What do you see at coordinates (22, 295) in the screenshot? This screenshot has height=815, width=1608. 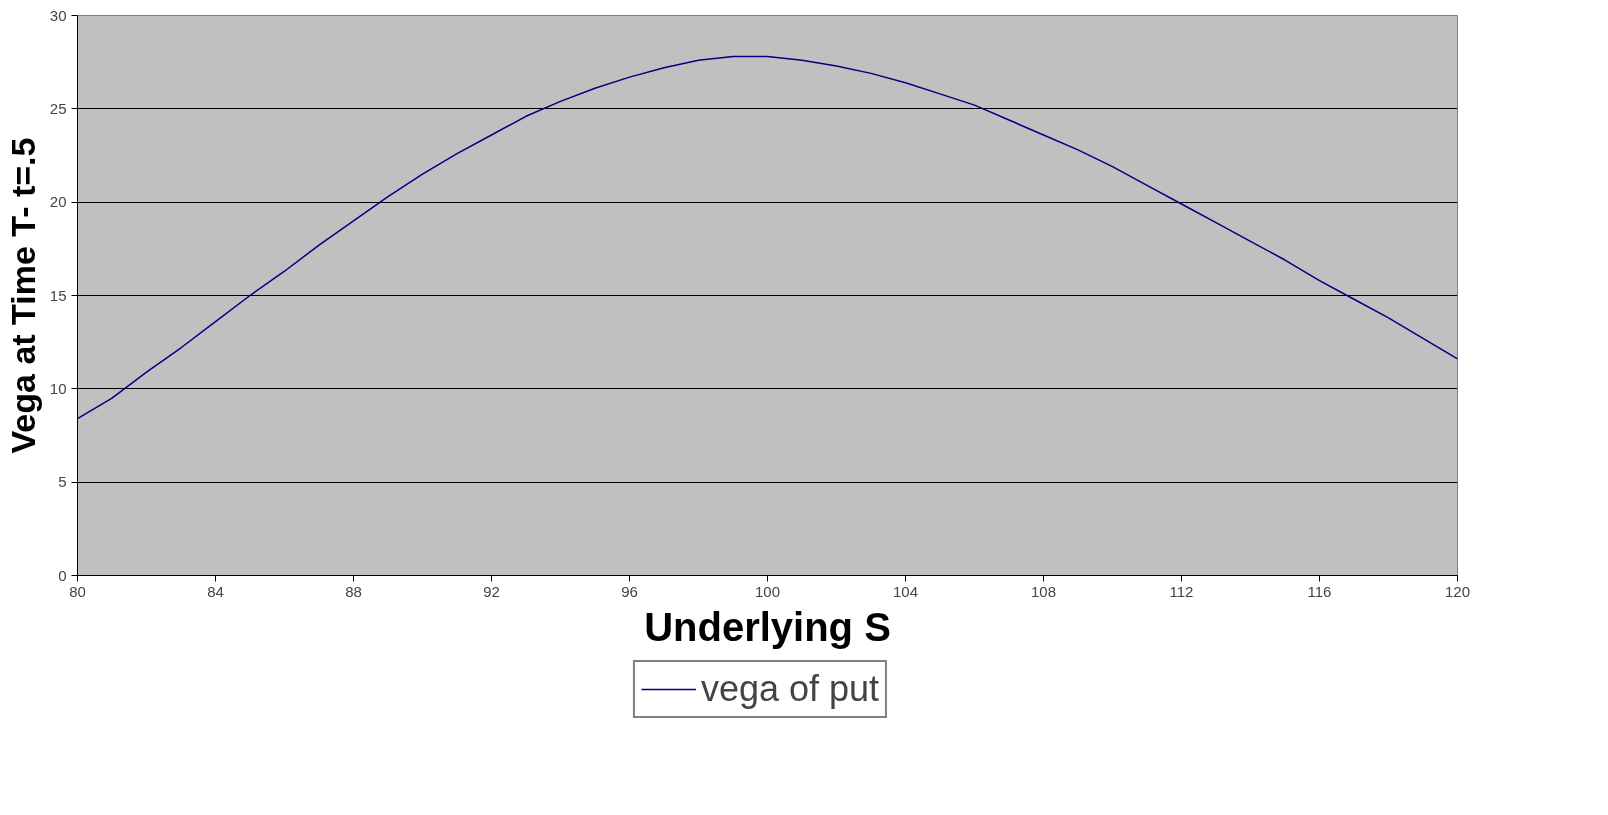 I see `y-axis-title: Vega at Time T- t=.5` at bounding box center [22, 295].